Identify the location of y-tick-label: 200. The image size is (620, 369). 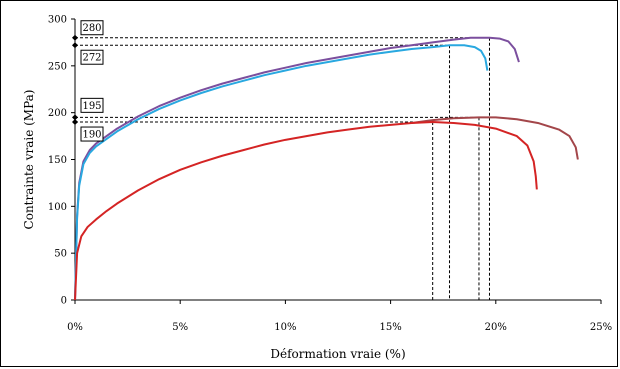
(57, 113).